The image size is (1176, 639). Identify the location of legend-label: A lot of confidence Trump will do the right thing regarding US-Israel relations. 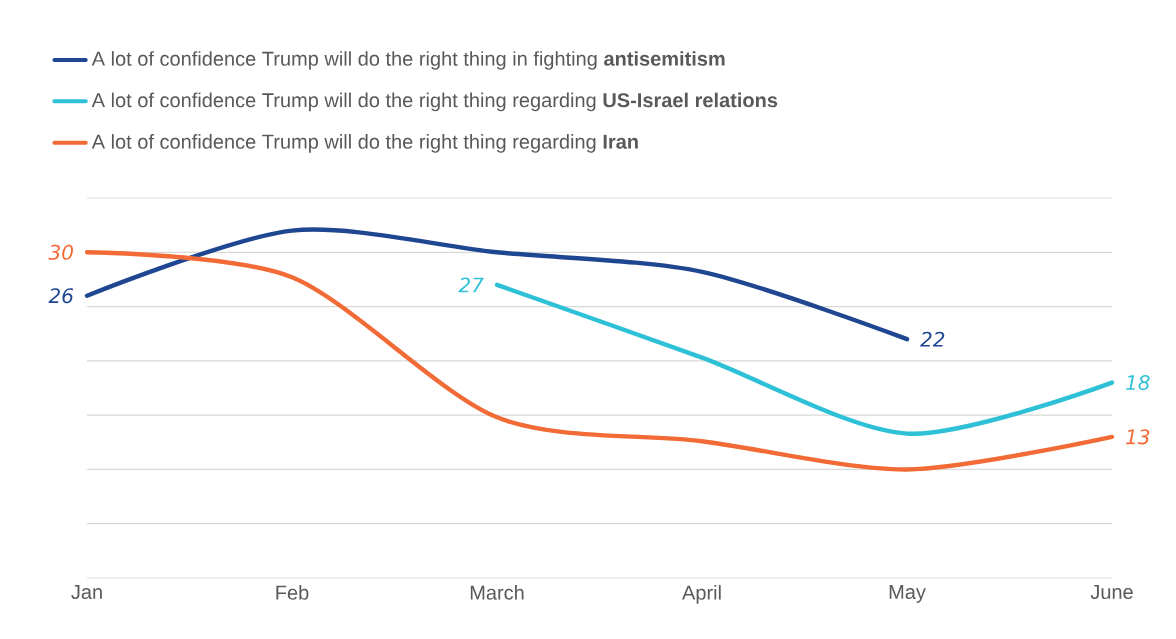
(434, 102).